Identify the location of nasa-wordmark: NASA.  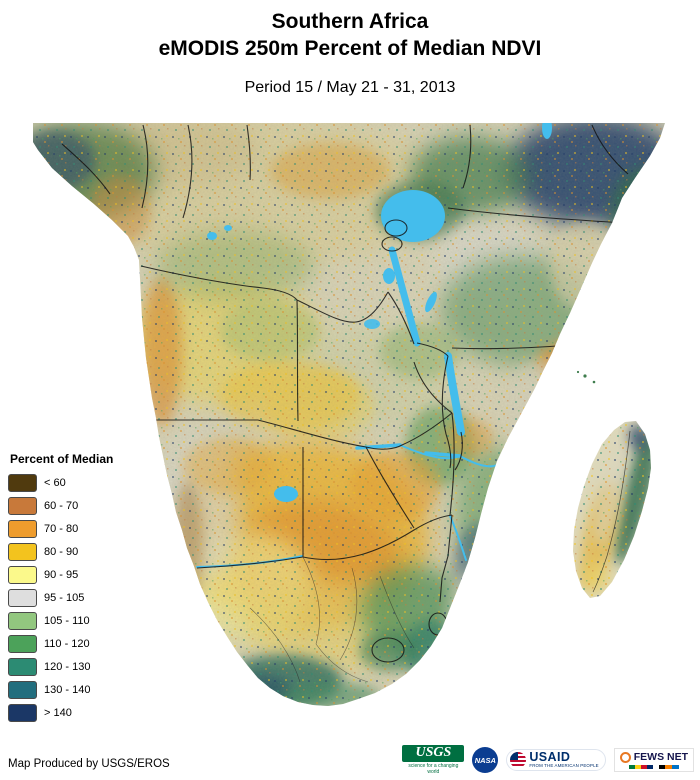
(485, 760).